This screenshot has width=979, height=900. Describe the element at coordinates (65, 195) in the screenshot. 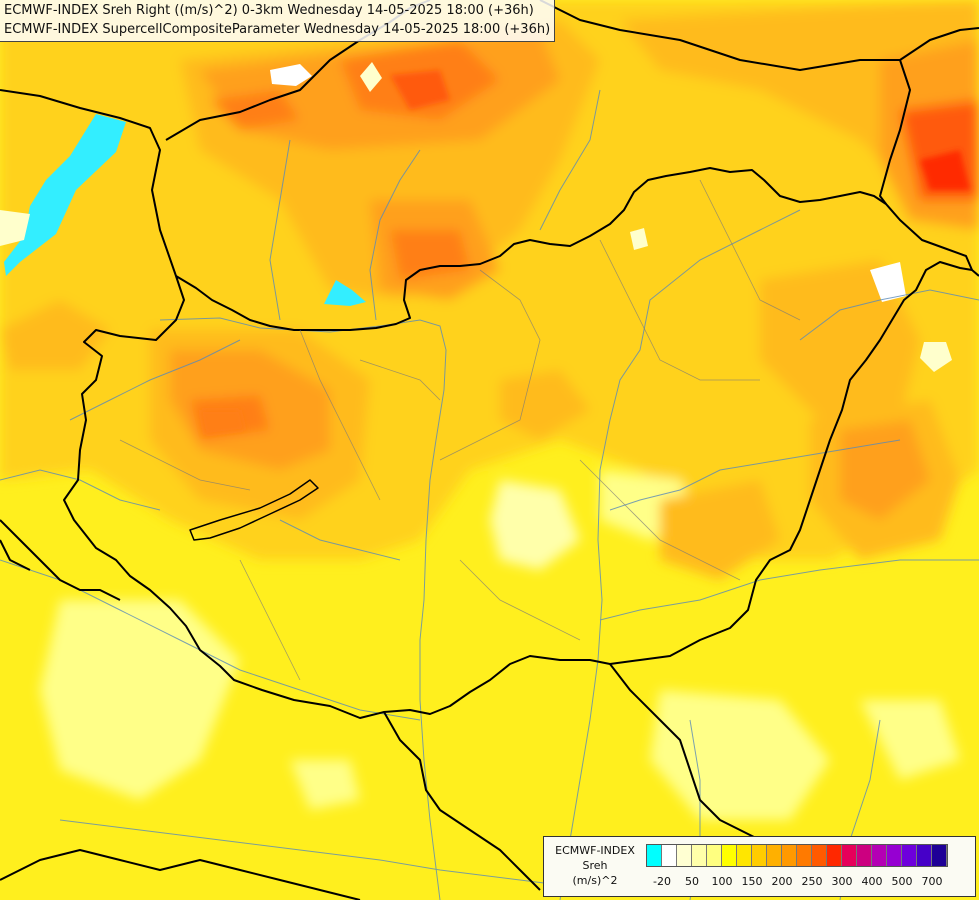

I see `field-cyan-northwest` at that location.